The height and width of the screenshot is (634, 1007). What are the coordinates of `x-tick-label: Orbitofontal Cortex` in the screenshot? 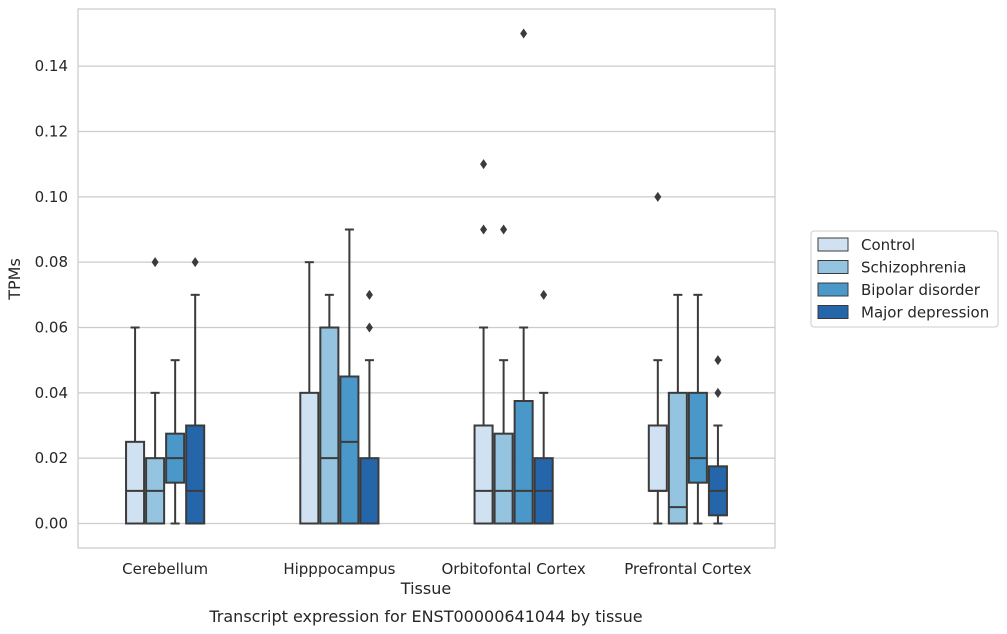 It's located at (514, 569).